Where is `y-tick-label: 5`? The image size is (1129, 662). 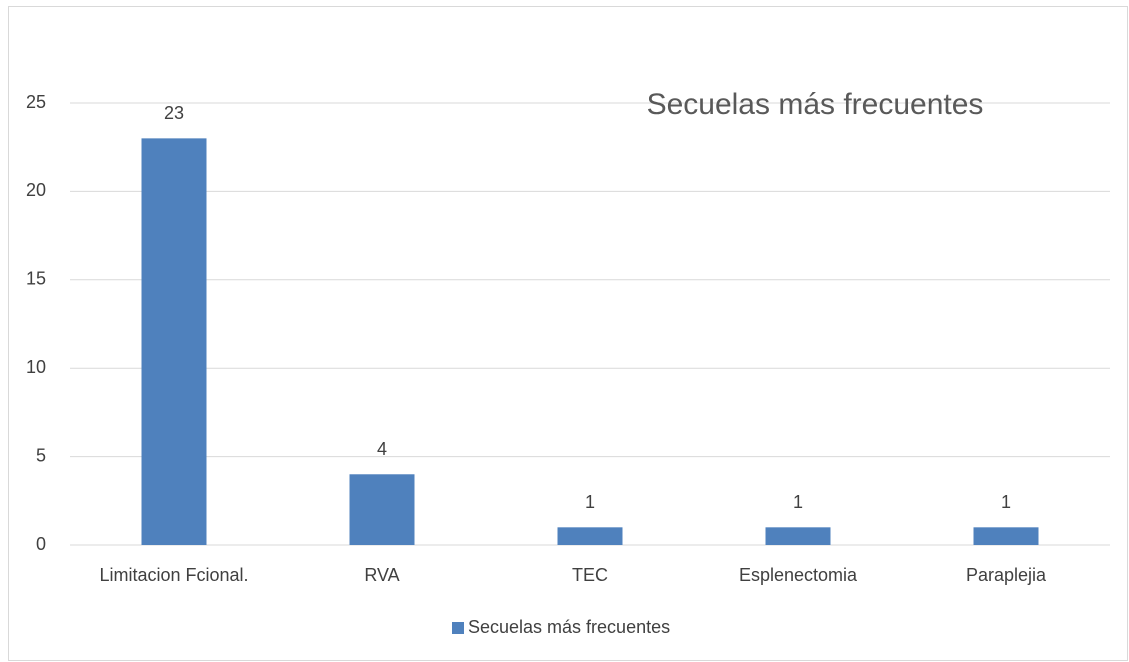
y-tick-label: 5 is located at coordinates (41, 455).